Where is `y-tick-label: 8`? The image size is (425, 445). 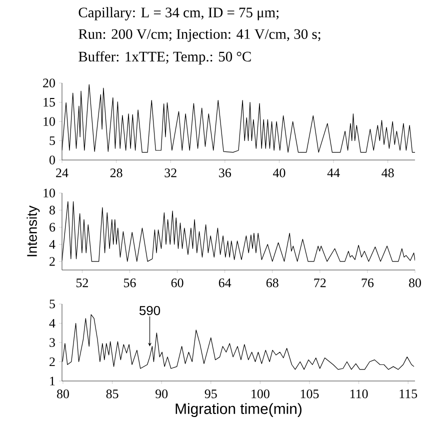 y-tick-label: 8 is located at coordinates (53, 210).